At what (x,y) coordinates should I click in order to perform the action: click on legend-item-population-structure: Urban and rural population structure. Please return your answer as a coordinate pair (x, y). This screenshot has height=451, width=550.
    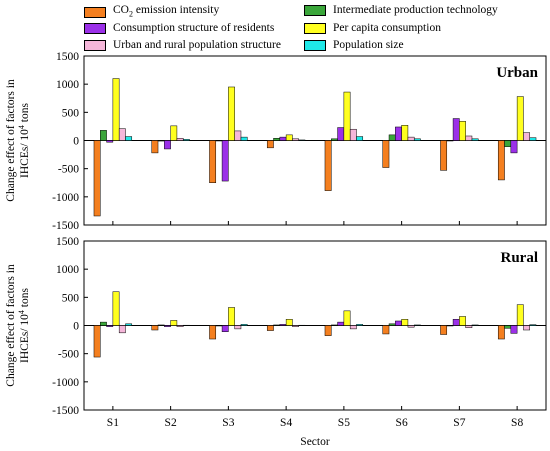
    Looking at the image, I should click on (182, 45).